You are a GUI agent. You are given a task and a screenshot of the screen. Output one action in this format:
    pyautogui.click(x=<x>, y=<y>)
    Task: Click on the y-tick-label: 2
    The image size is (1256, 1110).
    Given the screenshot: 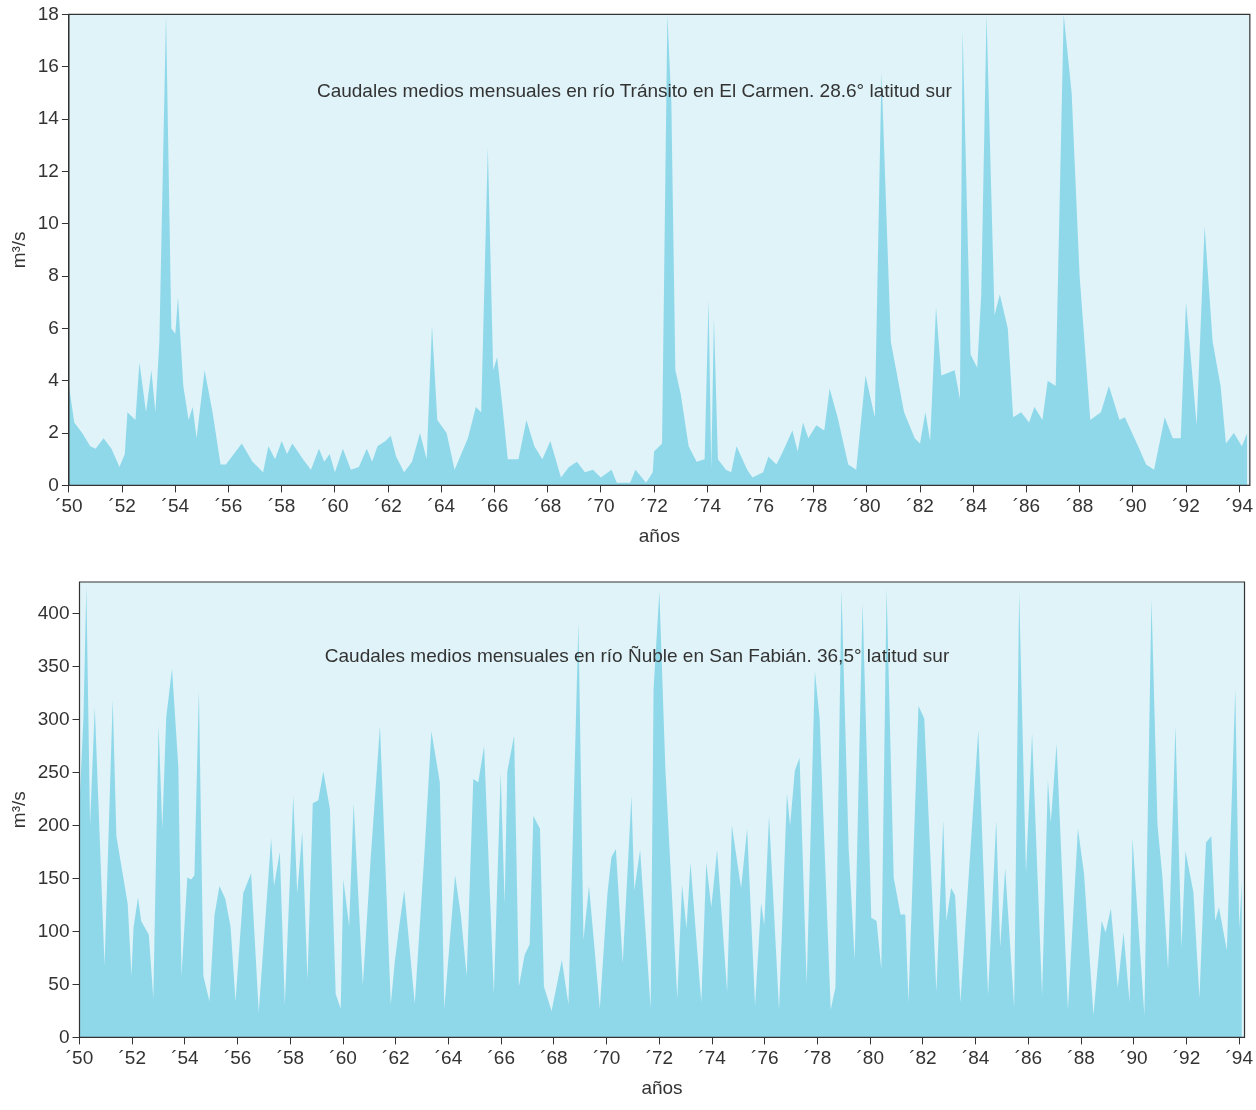 What is the action you would take?
    pyautogui.click(x=53, y=432)
    